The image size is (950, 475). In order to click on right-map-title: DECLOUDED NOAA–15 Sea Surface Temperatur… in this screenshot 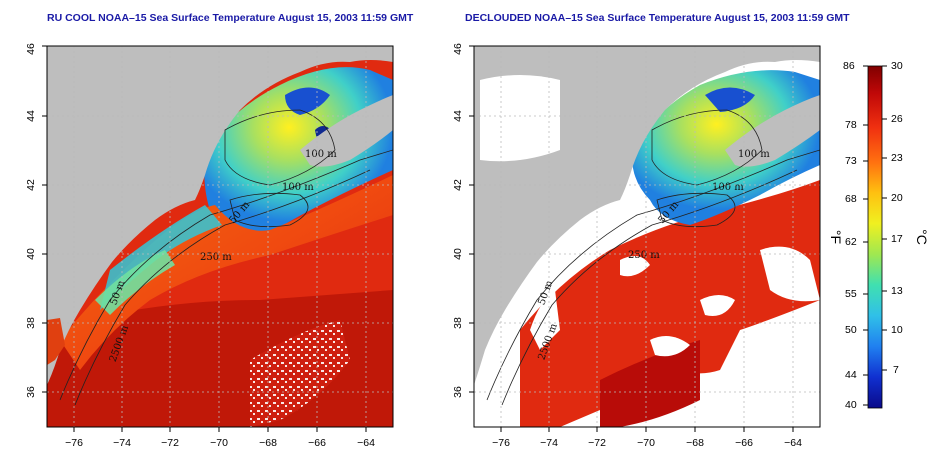, I will do `click(657, 18)`.